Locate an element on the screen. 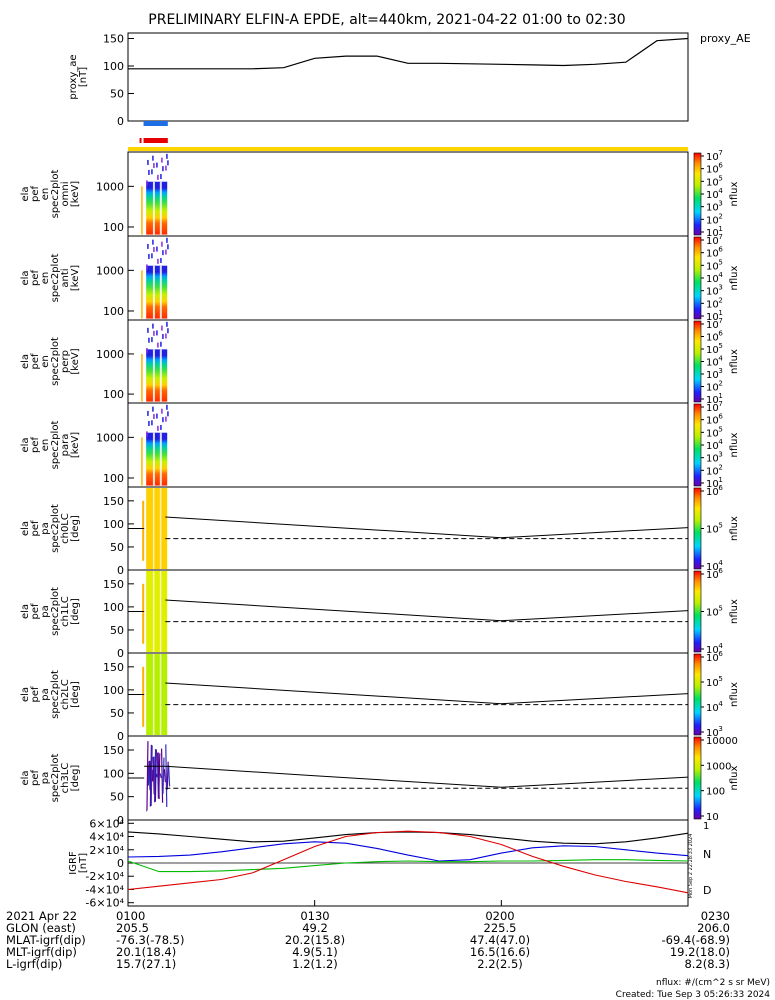 This screenshot has height=1000, width=775. footer-units: nflux: #/(cm^2 s sr MeV) is located at coordinates (713, 983).